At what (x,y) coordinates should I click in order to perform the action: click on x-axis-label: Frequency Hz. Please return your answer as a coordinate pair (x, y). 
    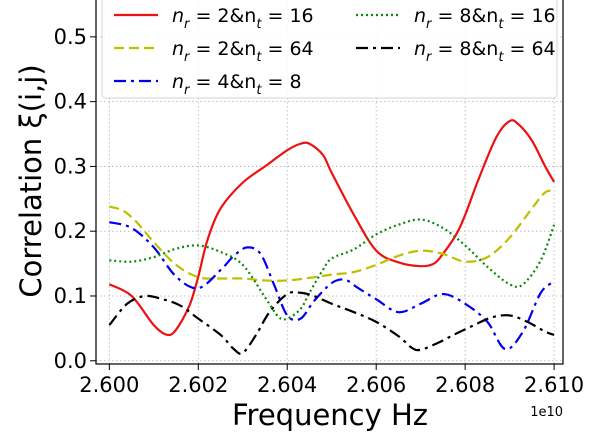
    Looking at the image, I should click on (330, 415).